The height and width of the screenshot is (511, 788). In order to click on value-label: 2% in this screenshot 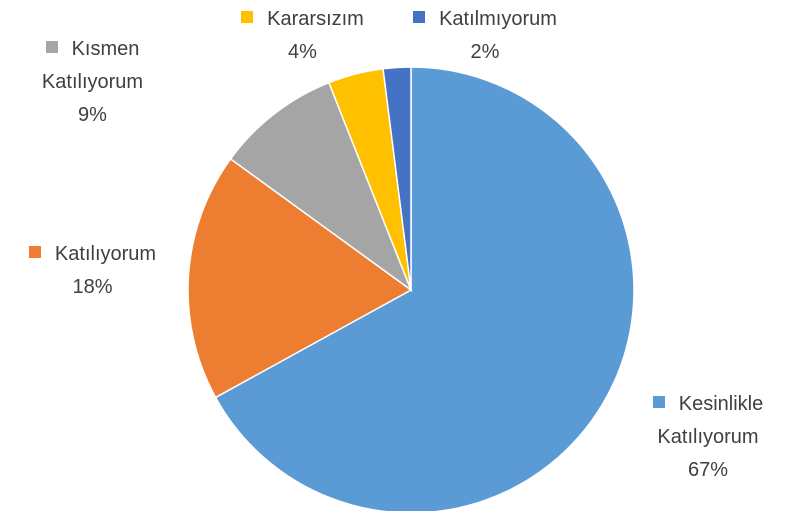, I will do `click(485, 52)`.